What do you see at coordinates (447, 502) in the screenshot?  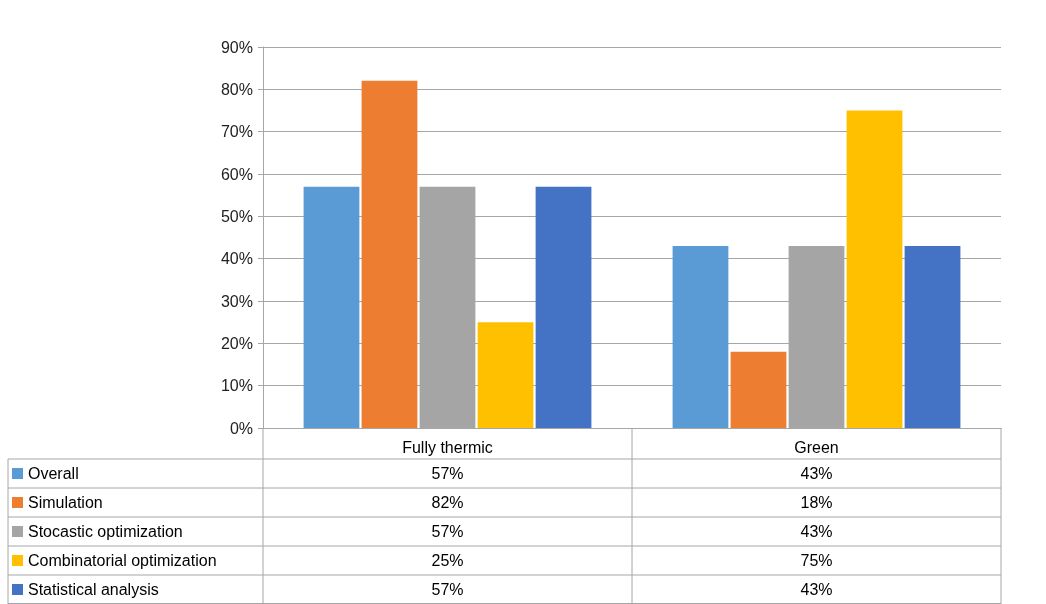 I see `data-label: 82%` at bounding box center [447, 502].